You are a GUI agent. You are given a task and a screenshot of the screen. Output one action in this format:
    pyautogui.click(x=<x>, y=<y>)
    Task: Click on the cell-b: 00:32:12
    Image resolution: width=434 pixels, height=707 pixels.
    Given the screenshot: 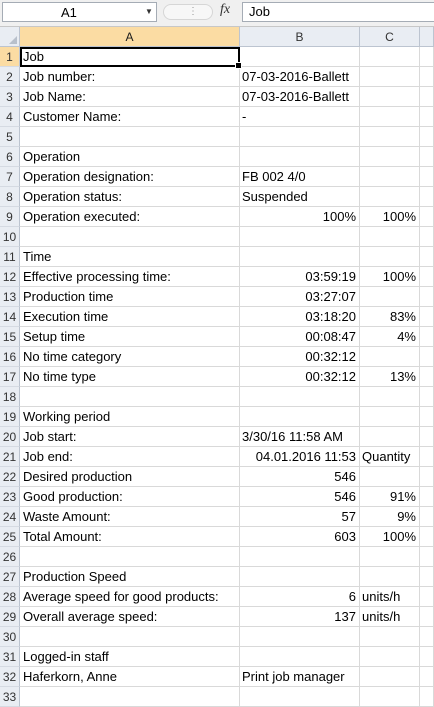 What is the action you would take?
    pyautogui.click(x=300, y=377)
    